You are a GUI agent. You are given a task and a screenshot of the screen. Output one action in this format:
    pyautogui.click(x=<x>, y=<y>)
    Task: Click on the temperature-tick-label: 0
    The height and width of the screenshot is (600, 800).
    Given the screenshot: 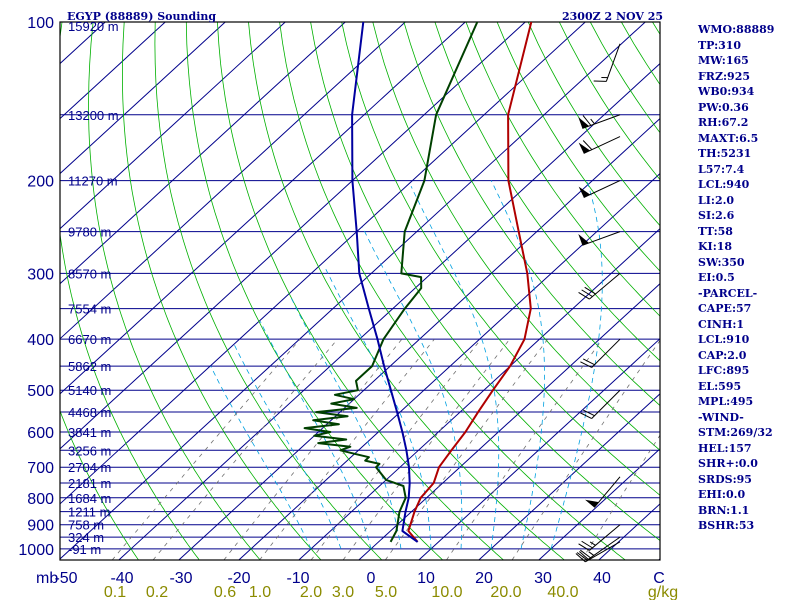 What is the action you would take?
    pyautogui.click(x=371, y=578)
    